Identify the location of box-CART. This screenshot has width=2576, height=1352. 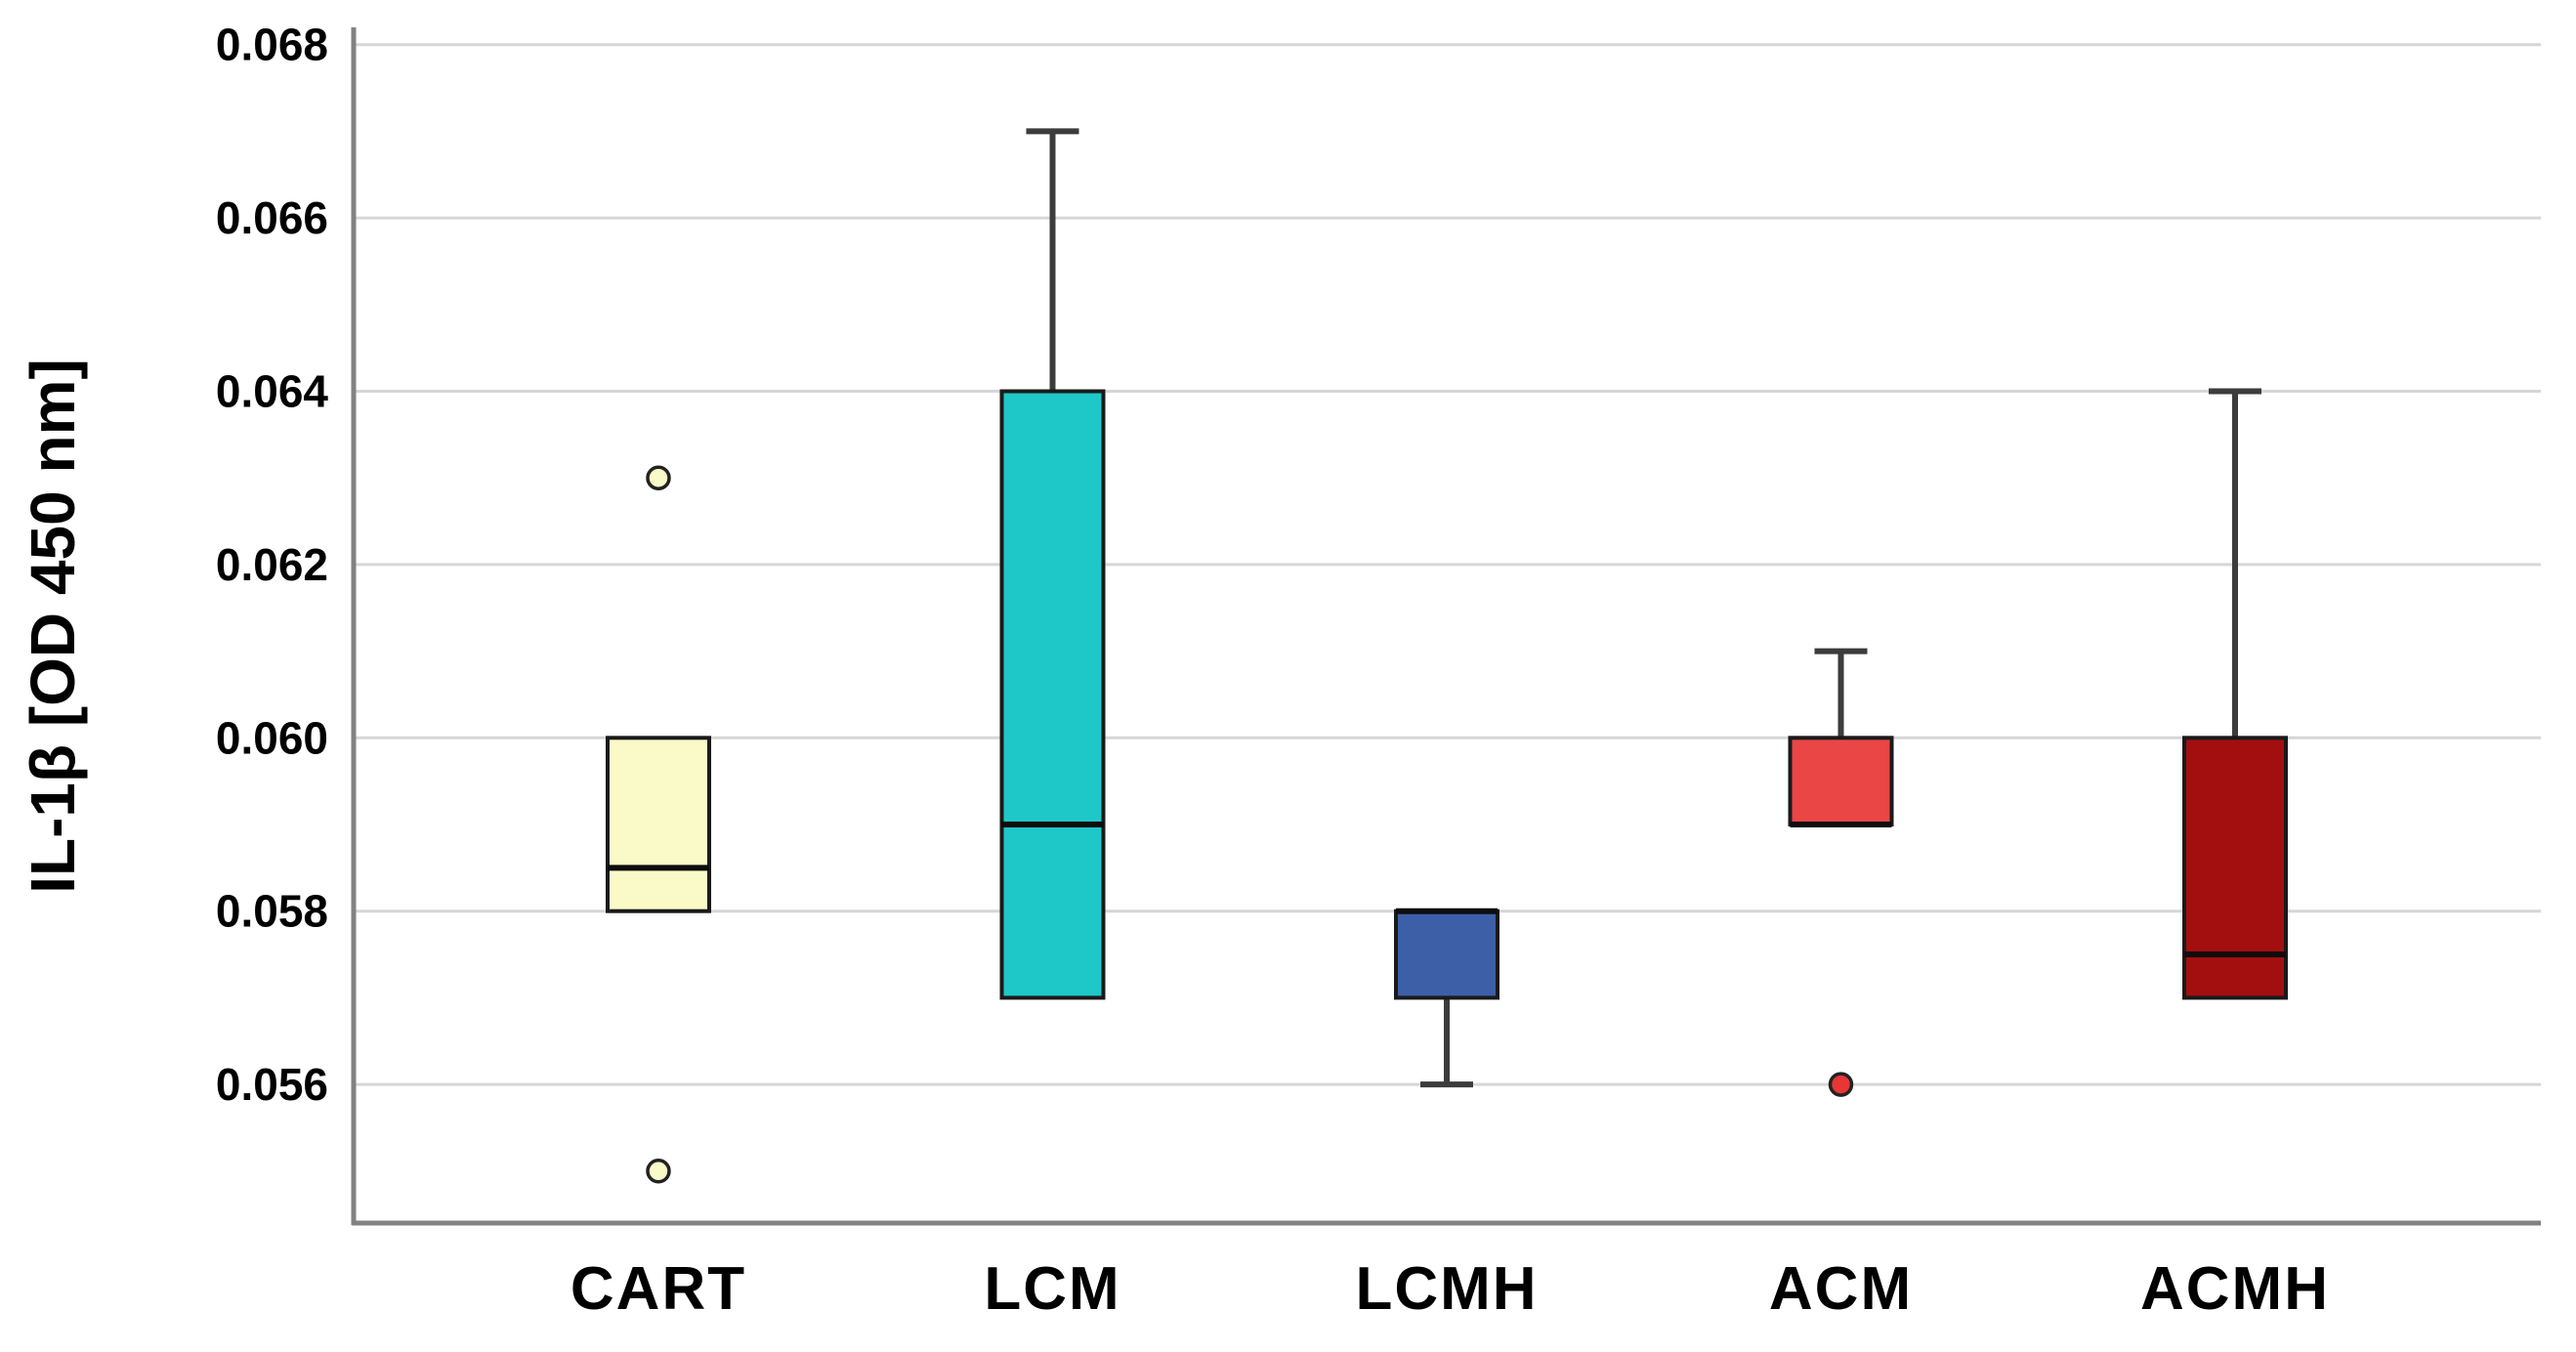
(658, 824).